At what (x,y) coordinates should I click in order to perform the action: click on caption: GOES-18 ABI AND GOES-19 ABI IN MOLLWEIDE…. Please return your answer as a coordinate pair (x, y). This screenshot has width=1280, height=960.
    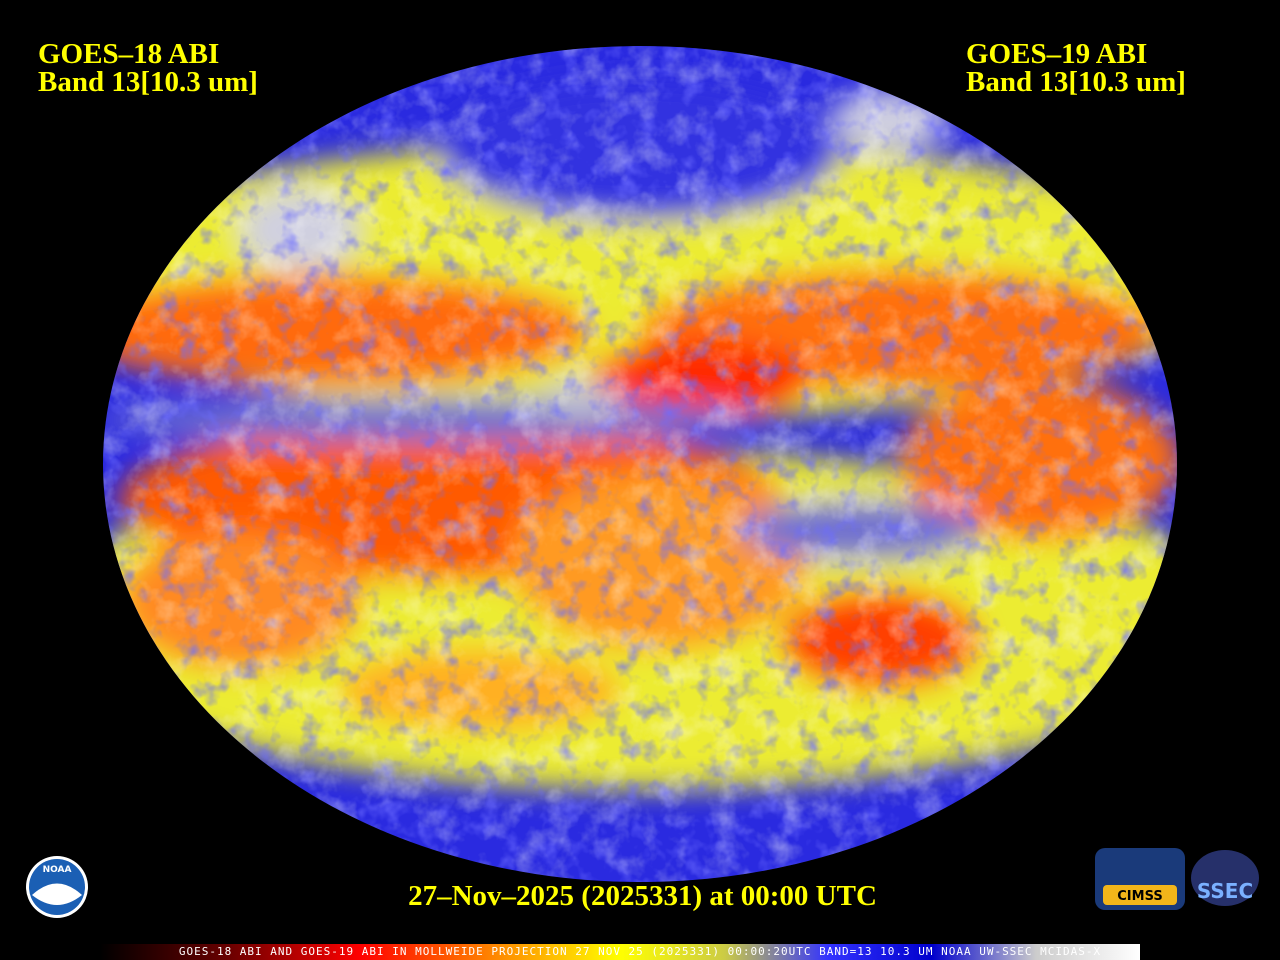
    Looking at the image, I should click on (640, 951).